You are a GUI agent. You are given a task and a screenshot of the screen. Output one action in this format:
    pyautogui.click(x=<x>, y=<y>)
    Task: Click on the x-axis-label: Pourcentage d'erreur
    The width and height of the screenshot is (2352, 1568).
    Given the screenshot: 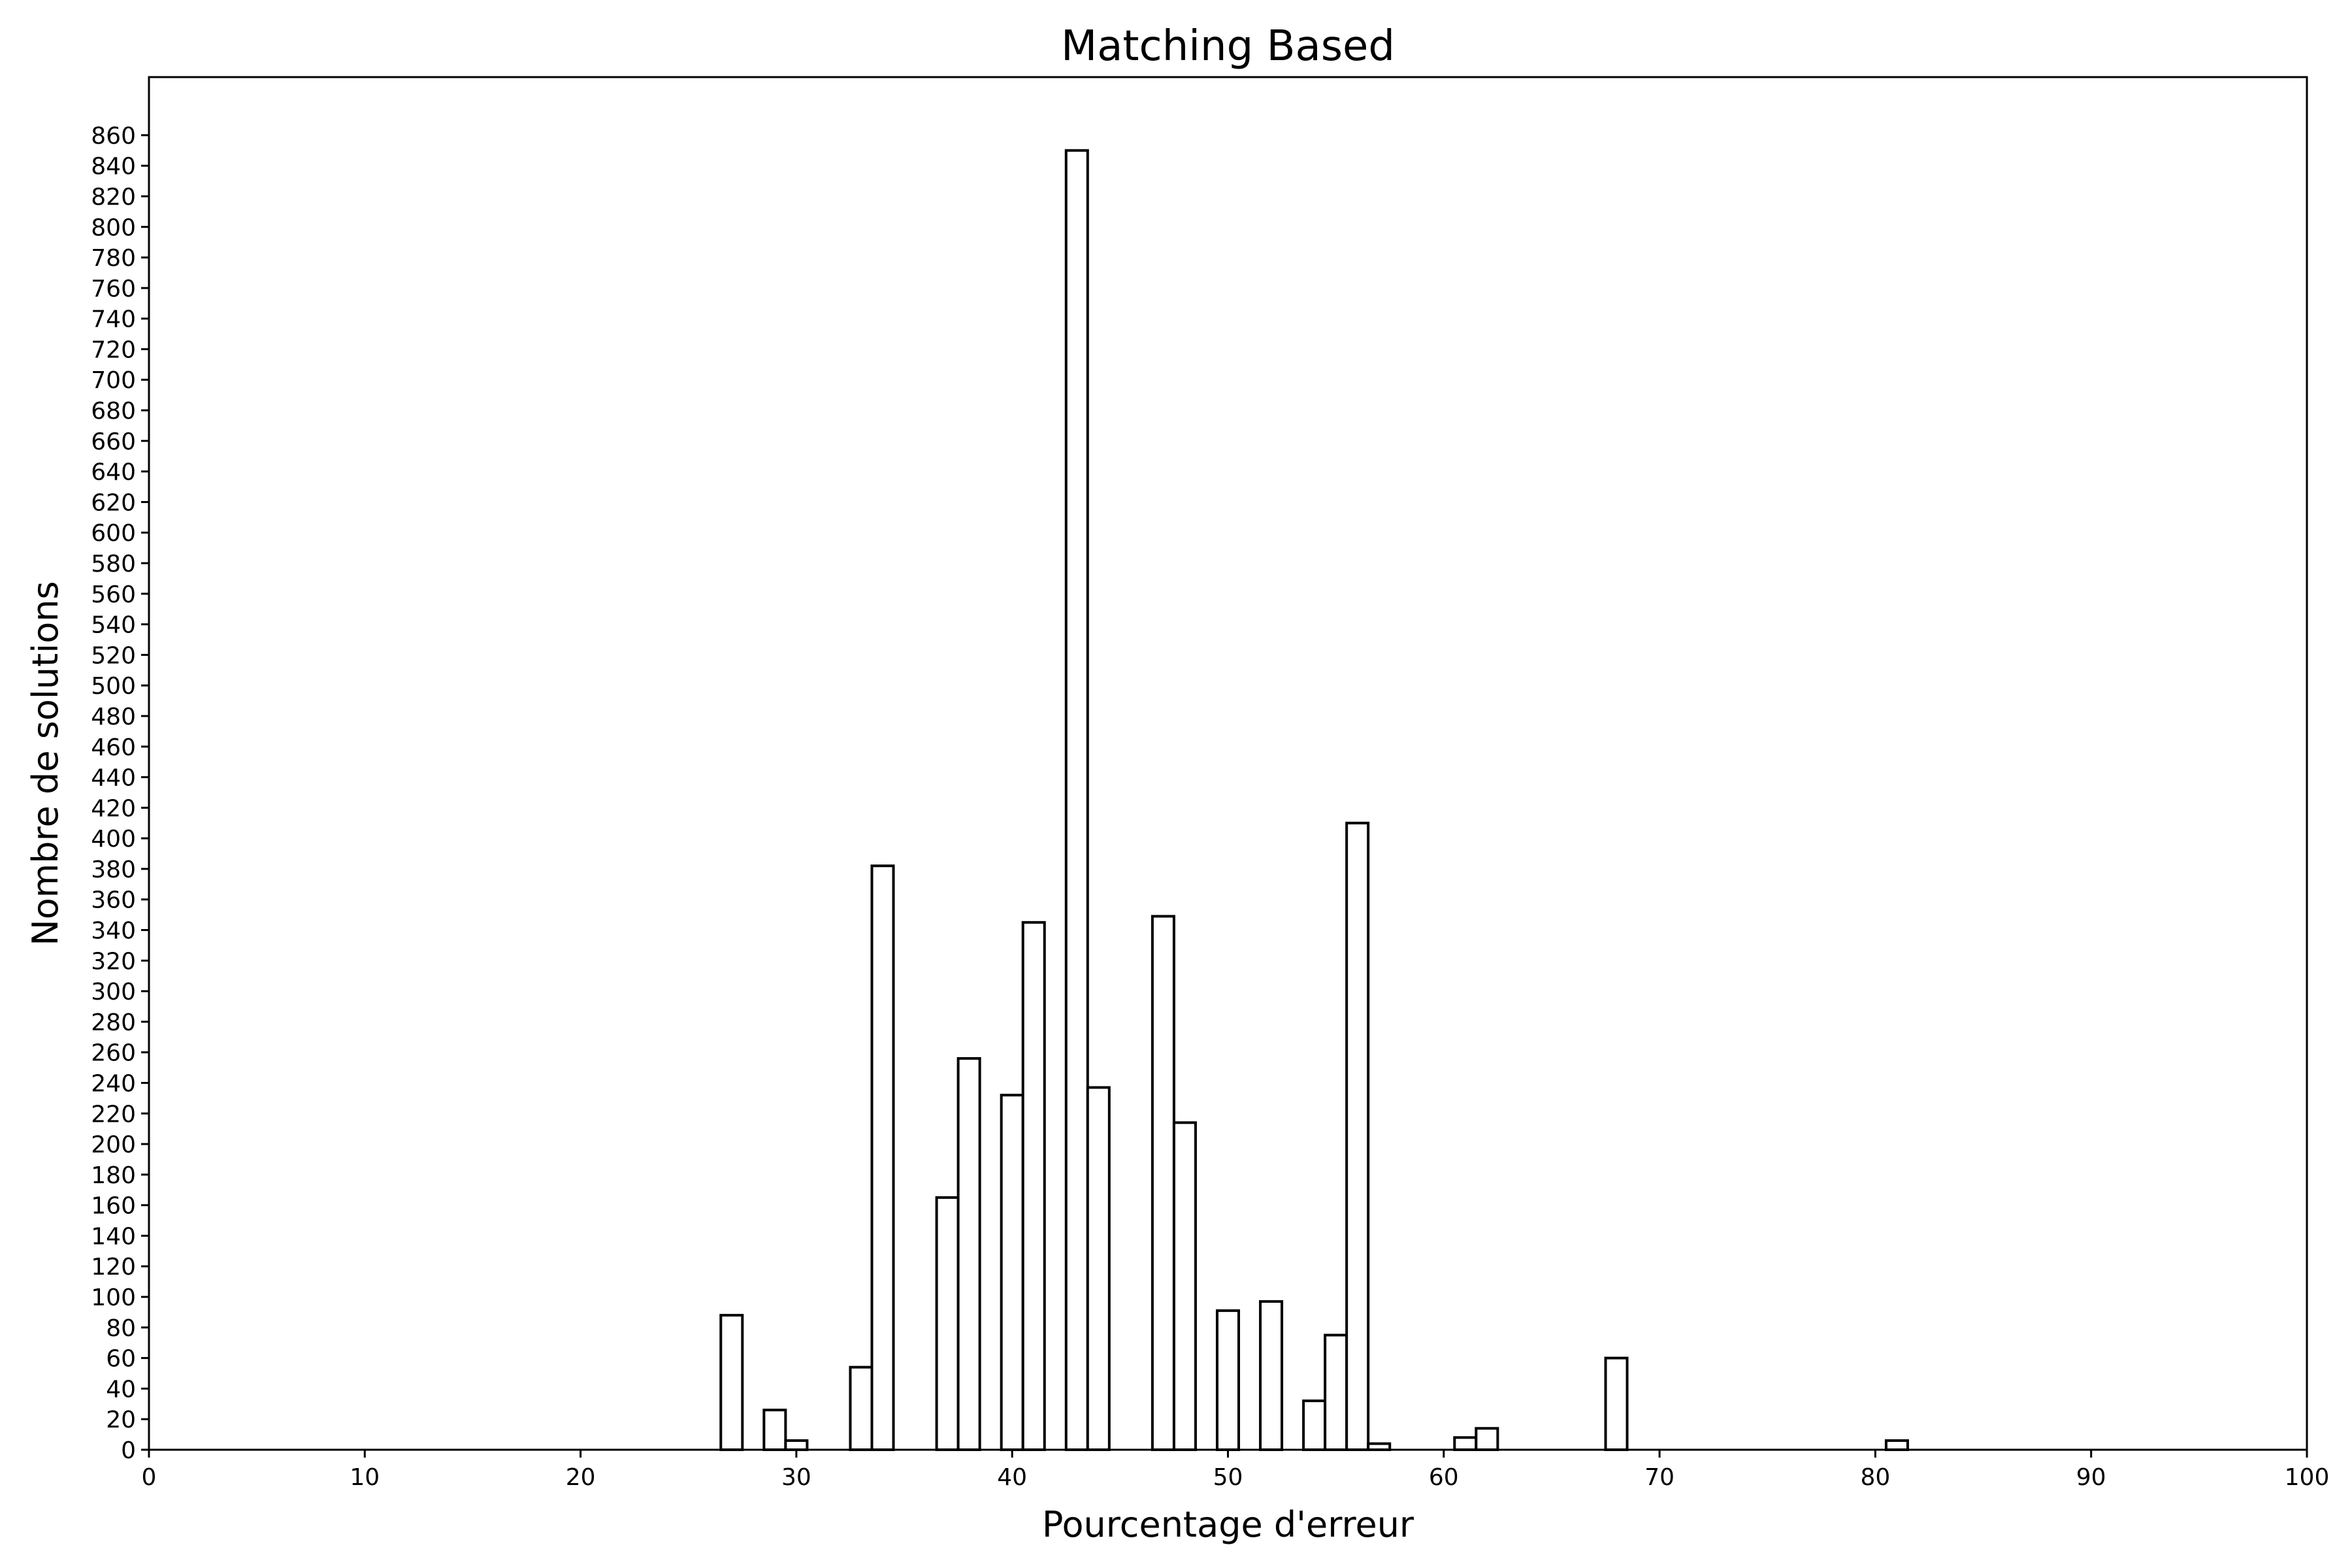 What is the action you would take?
    pyautogui.click(x=1228, y=1524)
    